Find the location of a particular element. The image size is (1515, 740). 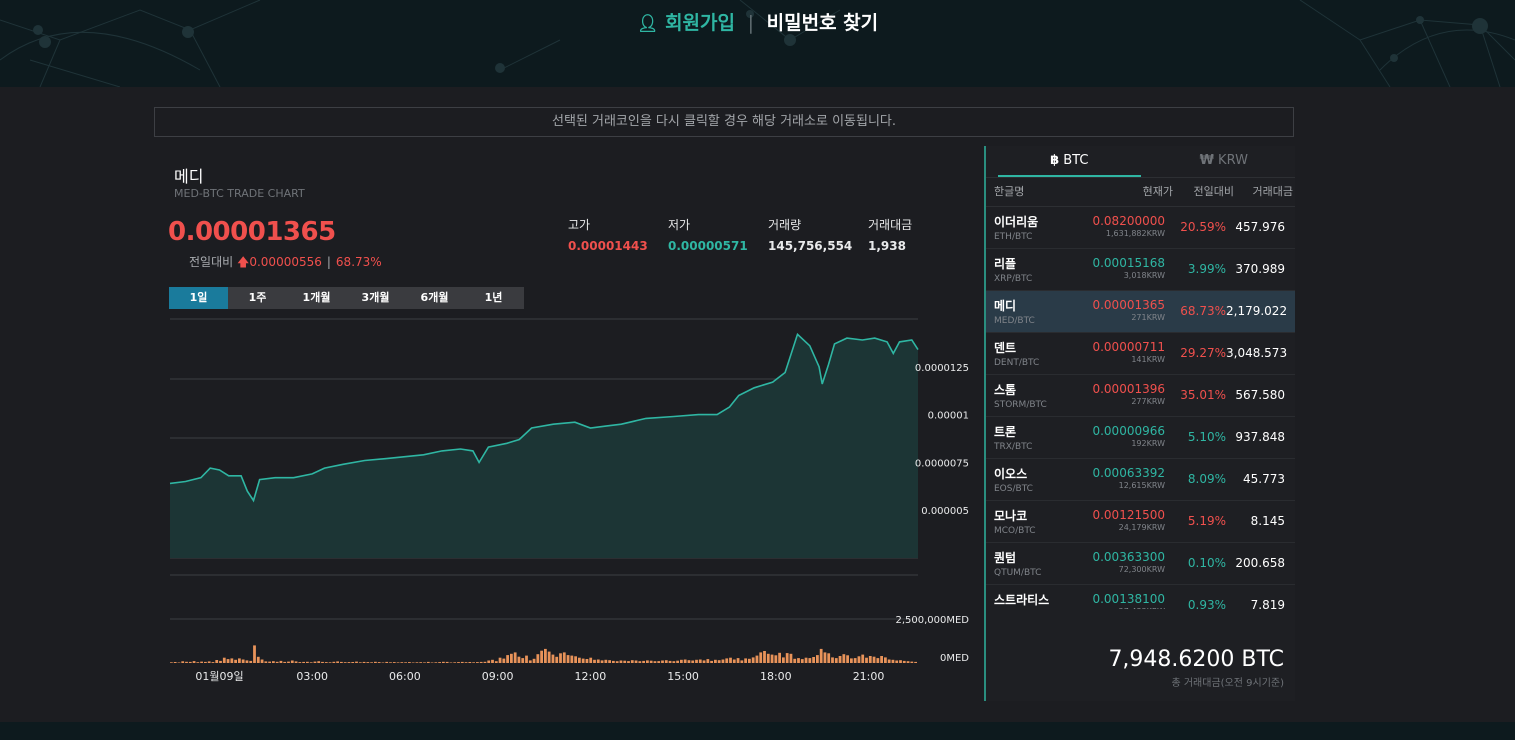

coin-cell: 스톰 STORM/BTC is located at coordinates (1033, 395).